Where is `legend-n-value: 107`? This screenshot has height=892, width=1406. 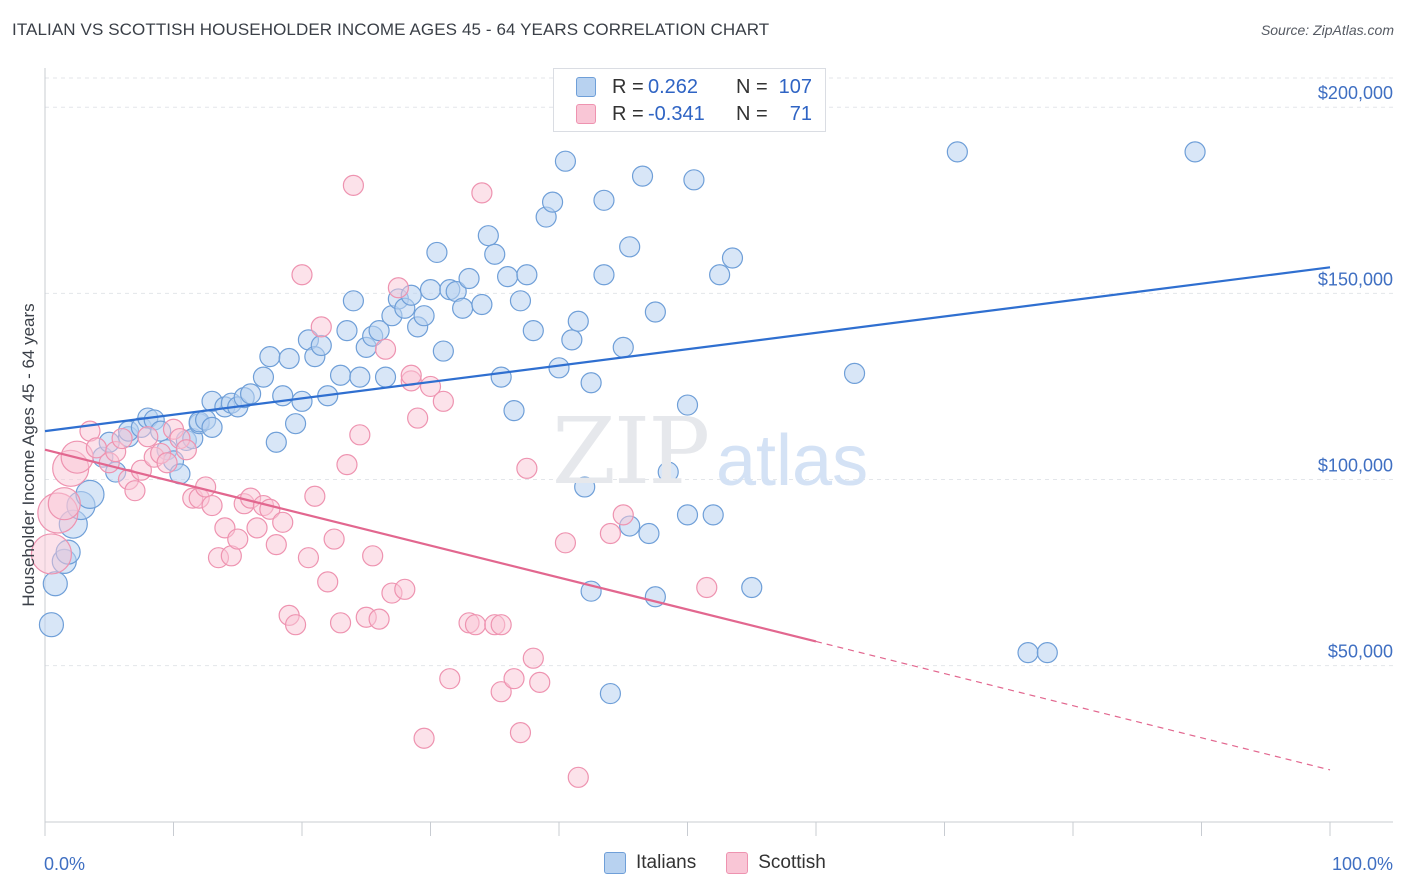
legend-n-value: 107 is located at coordinates (795, 86).